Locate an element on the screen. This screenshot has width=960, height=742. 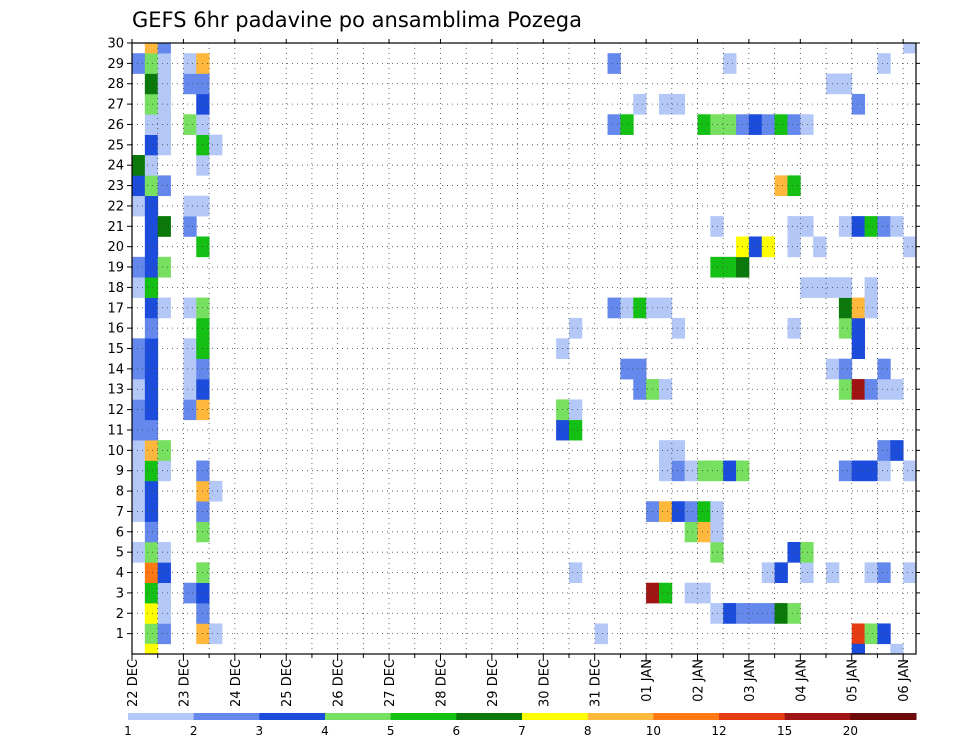
y-tick-label: 17 is located at coordinates (115, 308).